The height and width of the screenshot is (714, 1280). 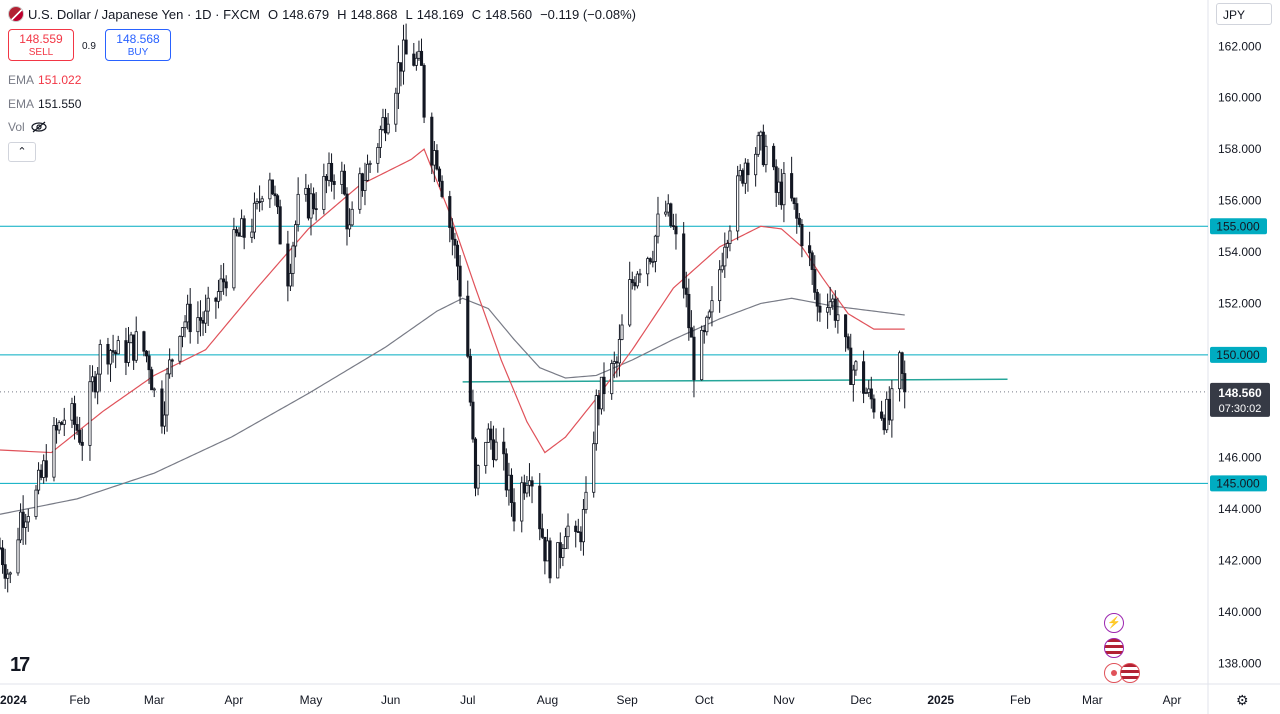 What do you see at coordinates (273, 14) in the screenshot?
I see `open-label: O` at bounding box center [273, 14].